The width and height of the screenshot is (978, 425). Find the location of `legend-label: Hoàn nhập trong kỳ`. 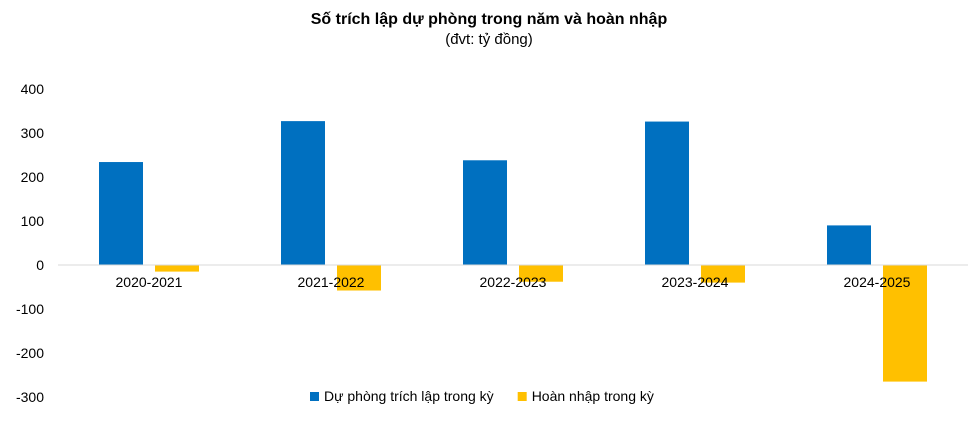

legend-label: Hoàn nhập trong kỳ is located at coordinates (593, 396).